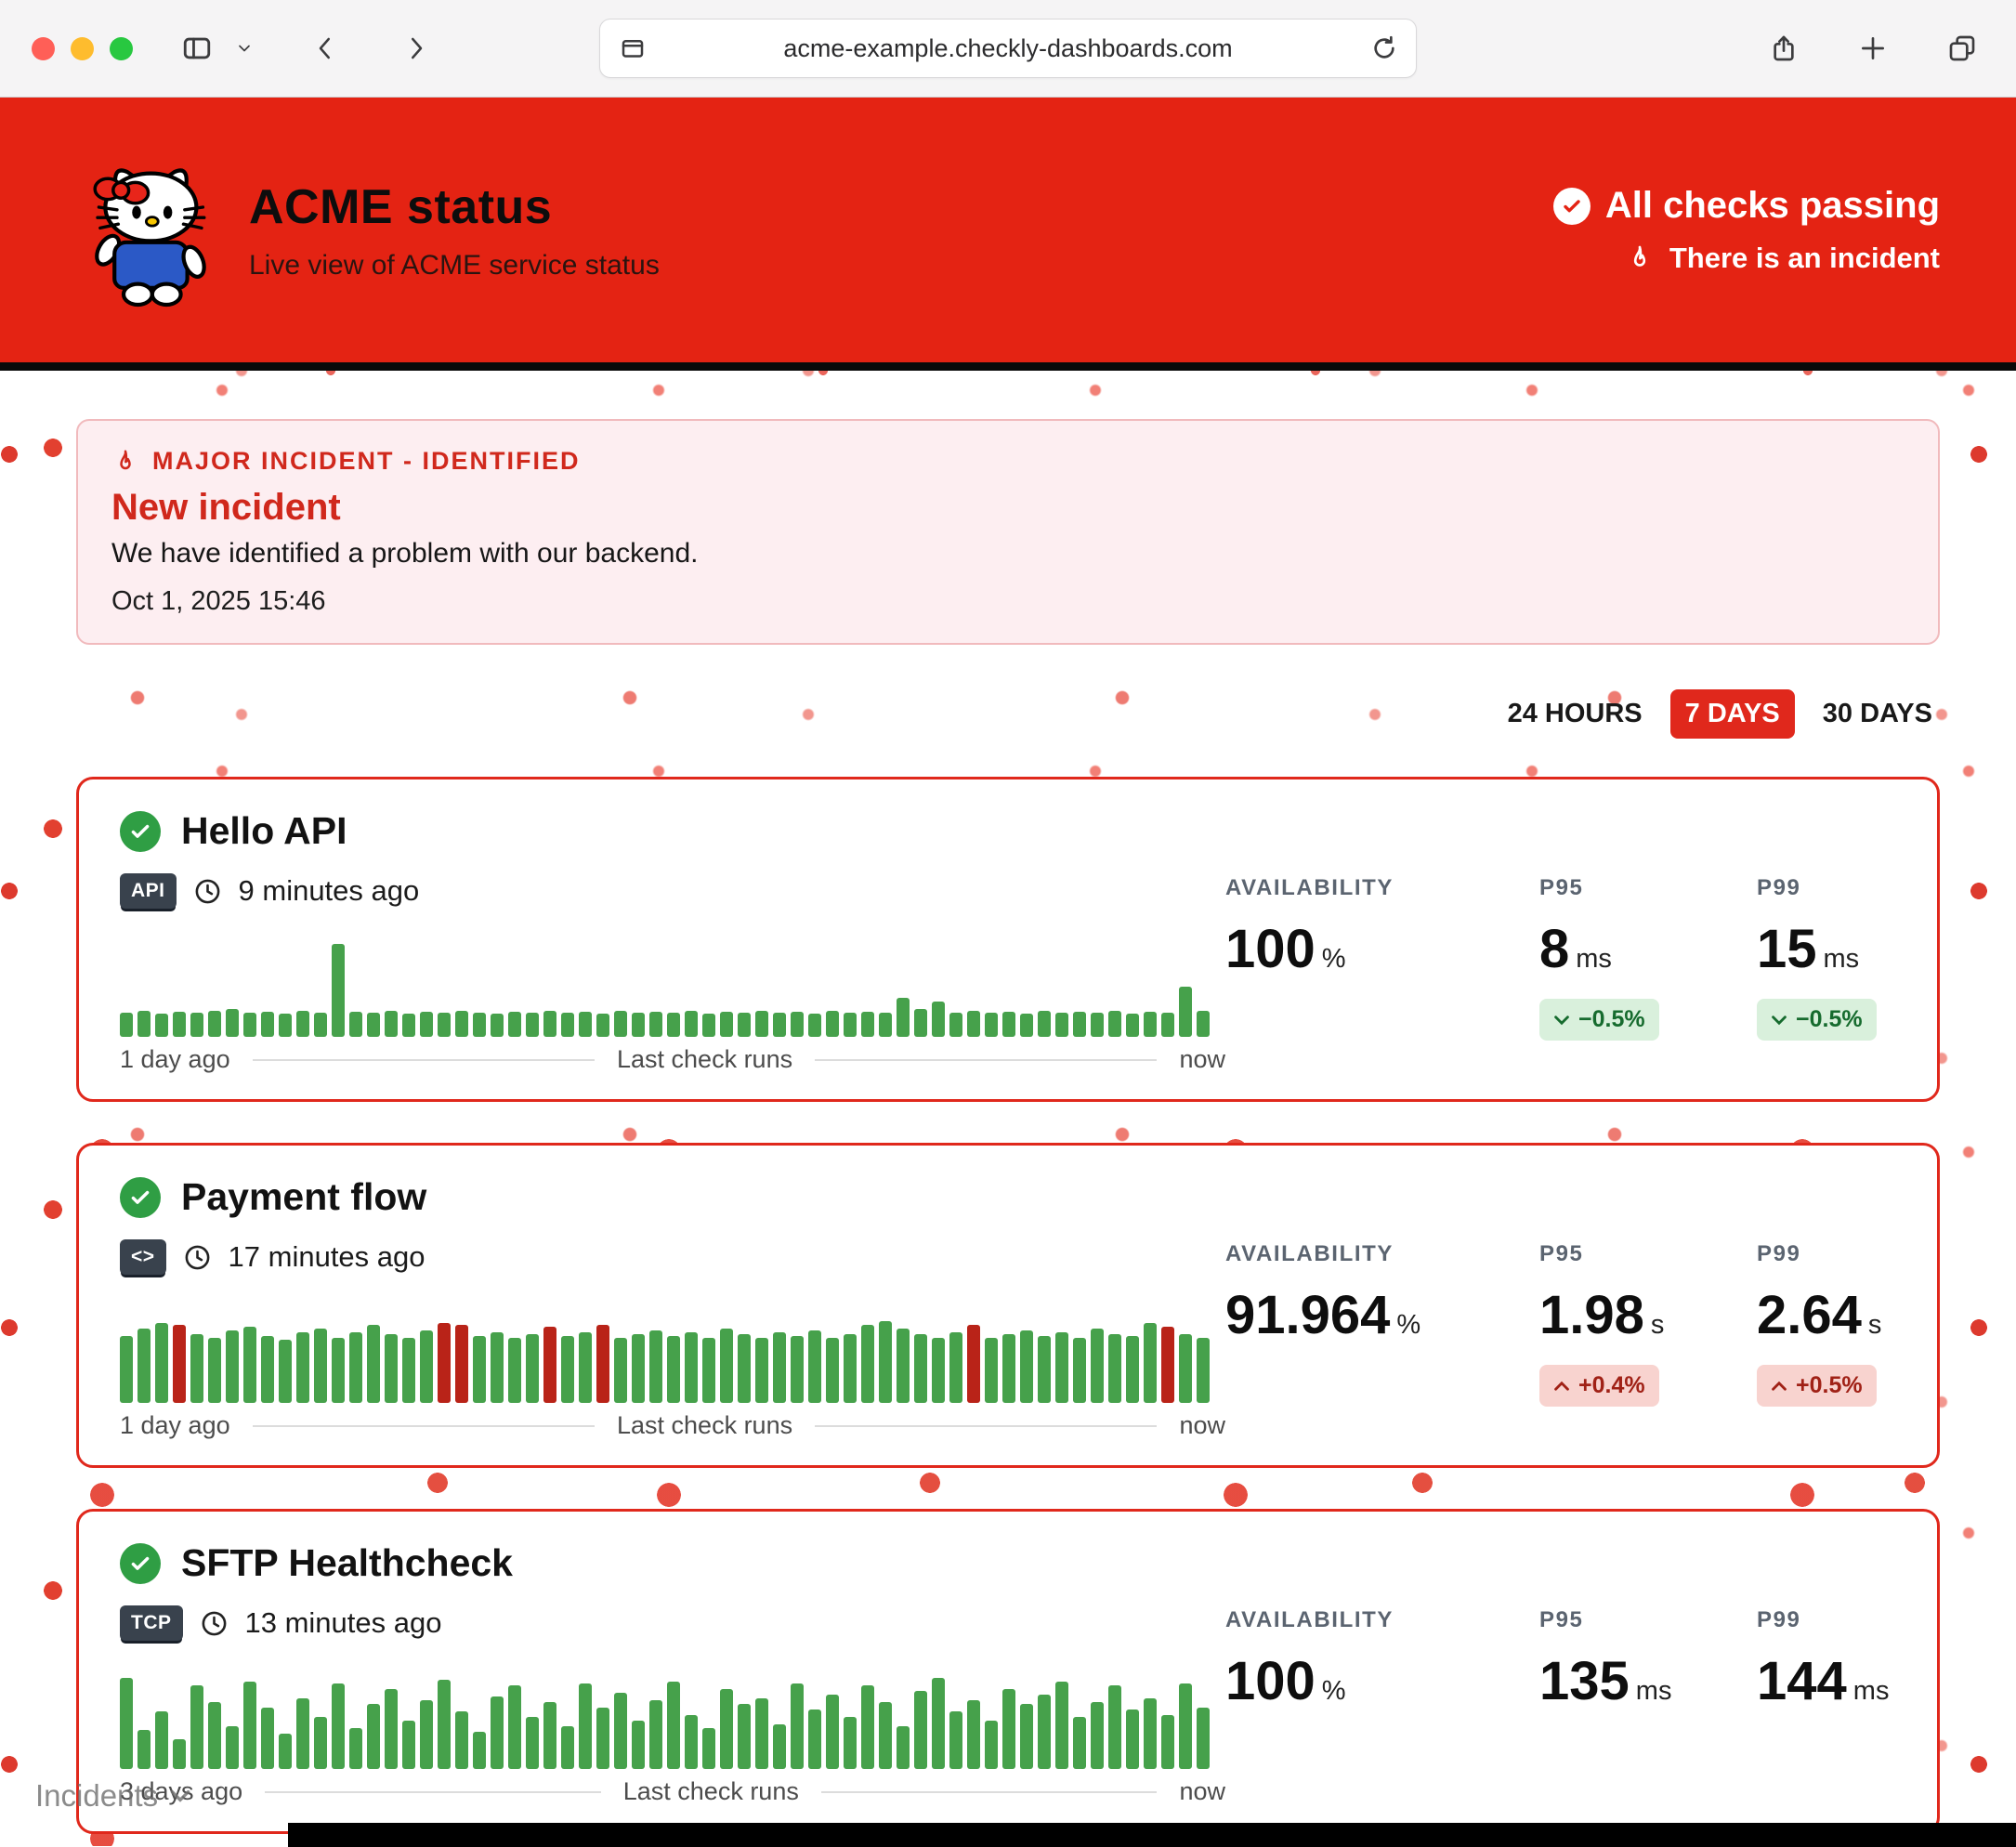 This screenshot has width=2016, height=1847. Describe the element at coordinates (416, 48) in the screenshot. I see `forward-button` at that location.